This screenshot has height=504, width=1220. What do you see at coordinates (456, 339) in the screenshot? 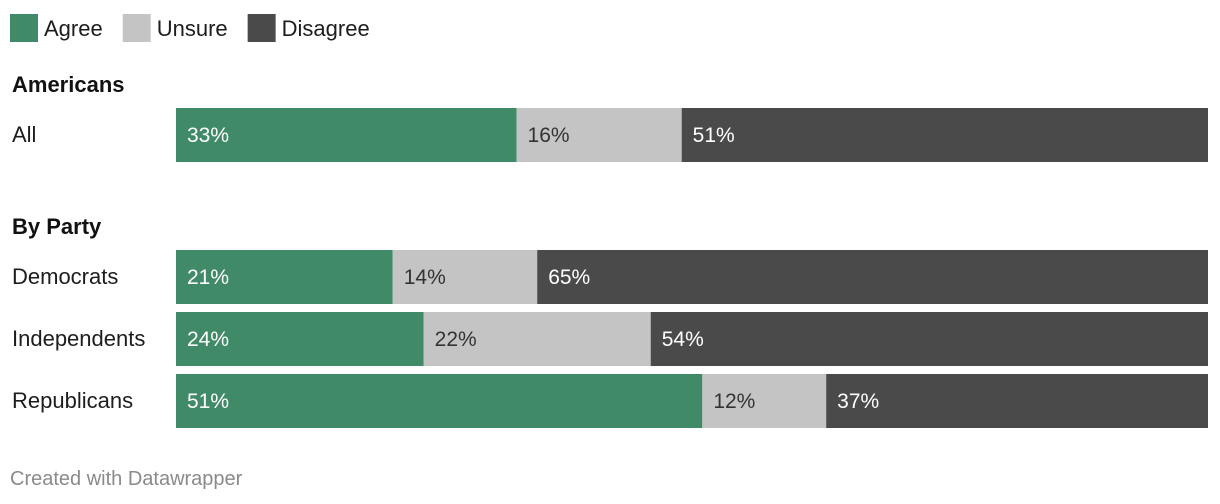
I see `data-label-unsure: 22%` at bounding box center [456, 339].